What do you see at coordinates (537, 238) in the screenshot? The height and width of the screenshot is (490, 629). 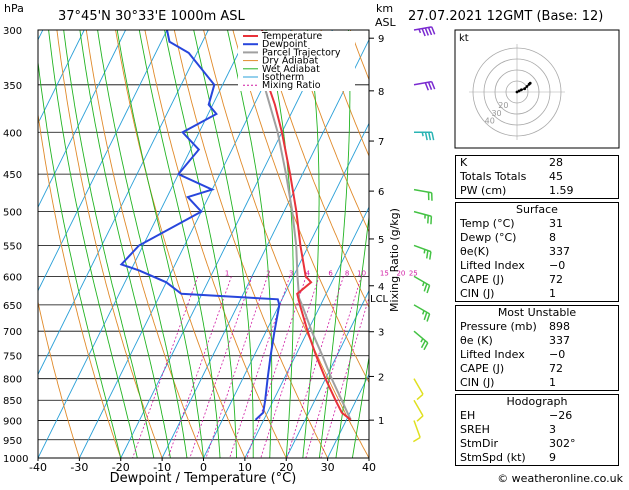 I see `surface-row: Dewp (°C) 8` at bounding box center [537, 238].